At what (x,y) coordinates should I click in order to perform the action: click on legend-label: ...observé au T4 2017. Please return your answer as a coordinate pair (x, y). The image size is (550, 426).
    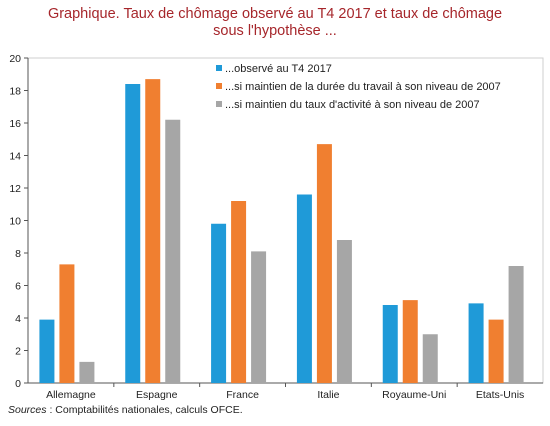
    Looking at the image, I should click on (278, 69).